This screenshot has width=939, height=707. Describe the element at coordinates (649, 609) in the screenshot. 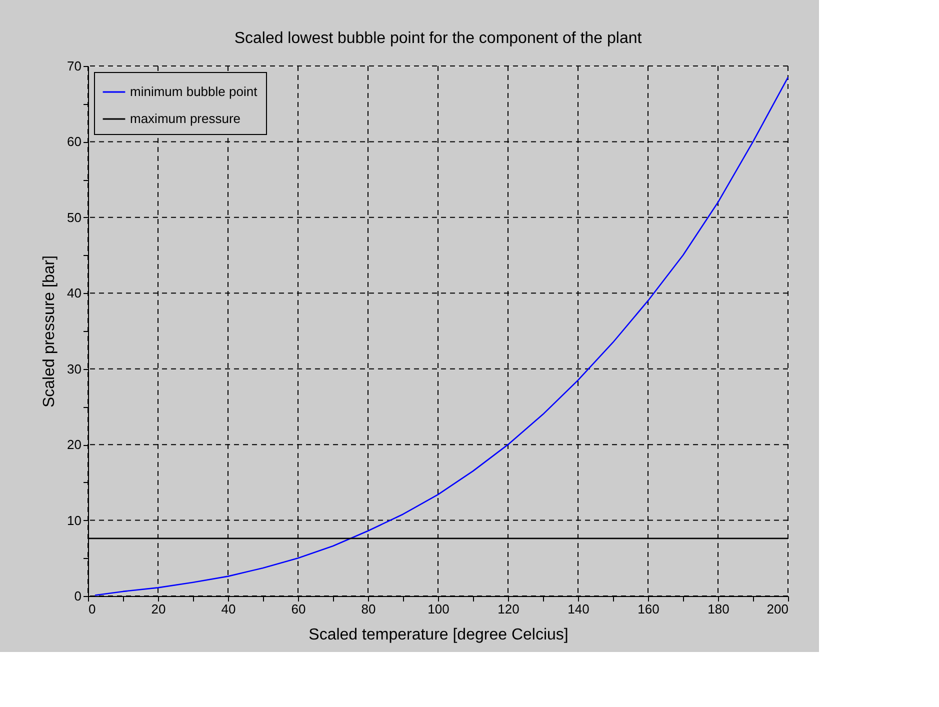

I see `x-tick-label: 160` at that location.